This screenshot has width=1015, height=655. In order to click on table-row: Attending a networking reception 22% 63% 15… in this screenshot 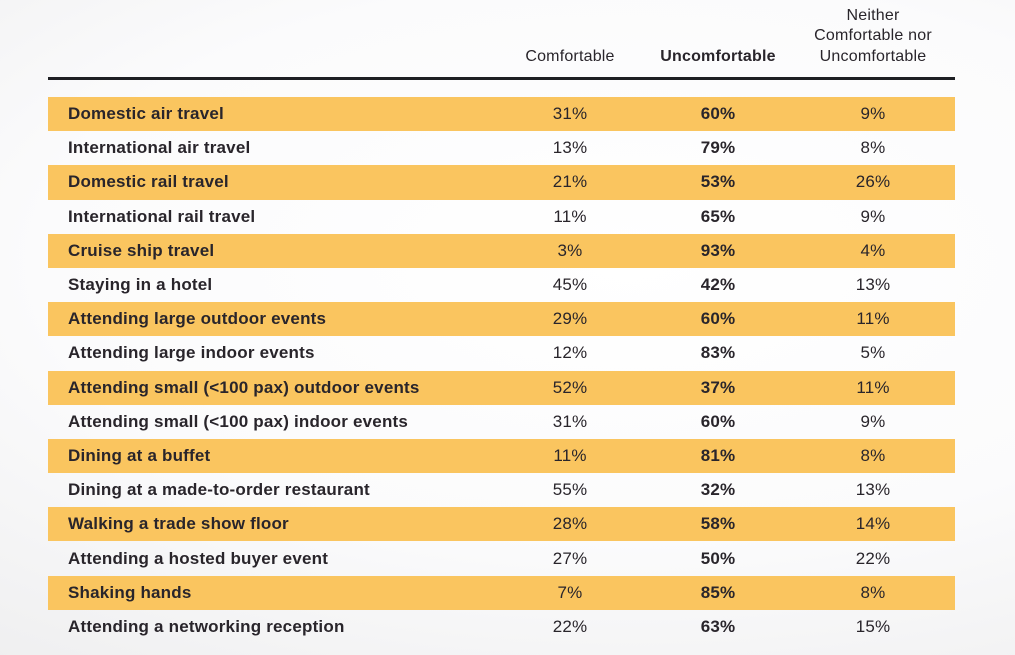, I will do `click(501, 627)`.